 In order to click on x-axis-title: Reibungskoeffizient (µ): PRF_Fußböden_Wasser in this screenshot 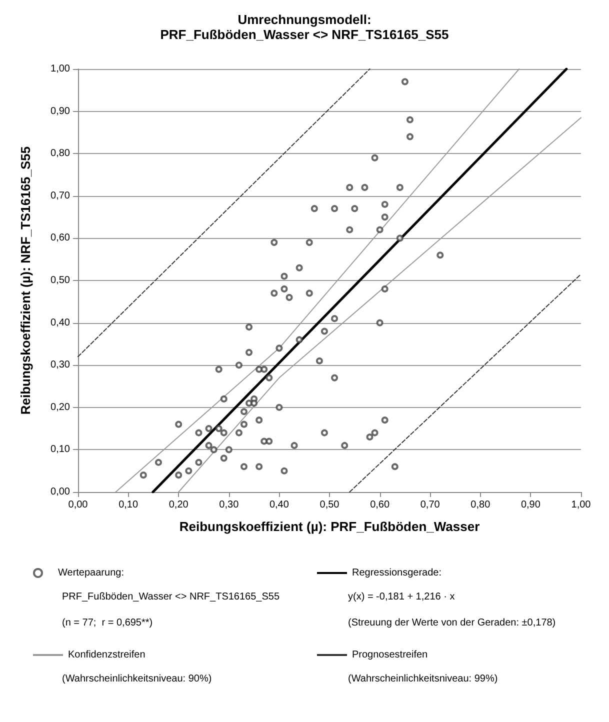, I will do `click(329, 526)`.